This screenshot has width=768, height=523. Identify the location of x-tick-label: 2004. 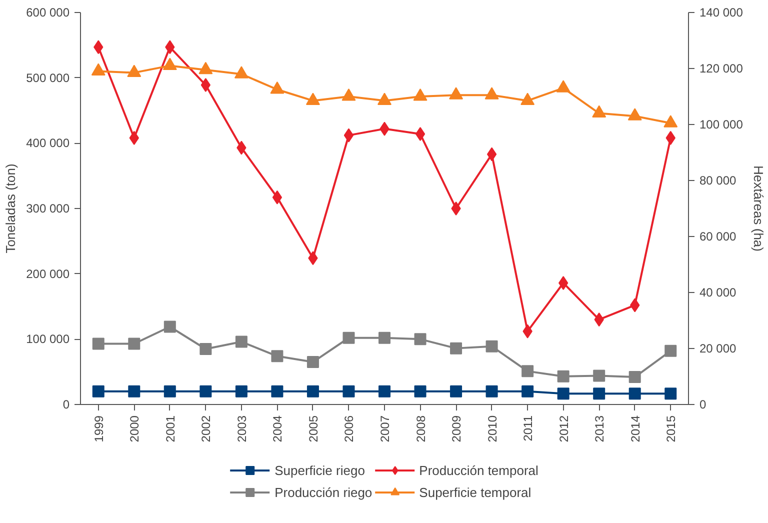
(277, 428).